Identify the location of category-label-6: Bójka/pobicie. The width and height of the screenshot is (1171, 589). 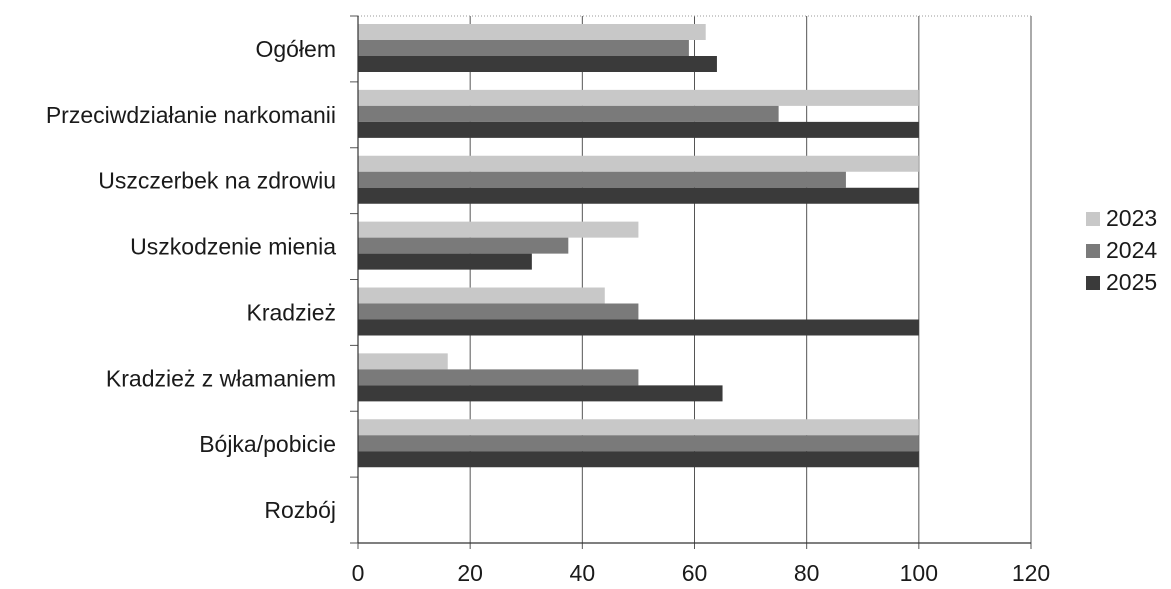
(267, 444).